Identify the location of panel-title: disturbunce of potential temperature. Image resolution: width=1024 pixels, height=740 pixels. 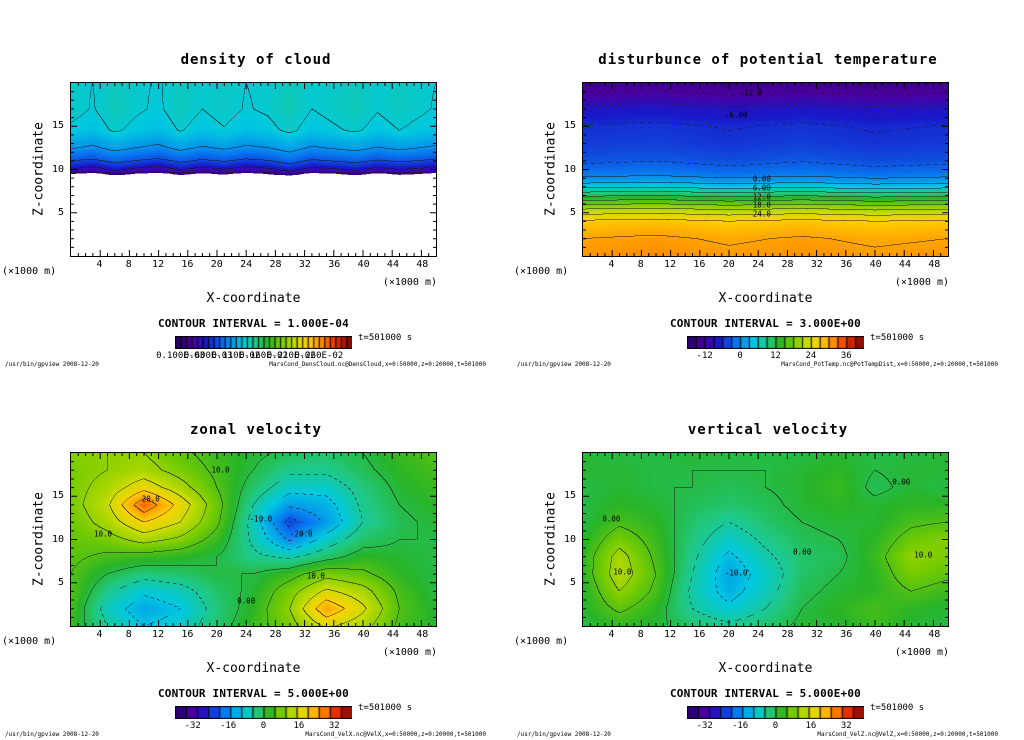
(768, 59).